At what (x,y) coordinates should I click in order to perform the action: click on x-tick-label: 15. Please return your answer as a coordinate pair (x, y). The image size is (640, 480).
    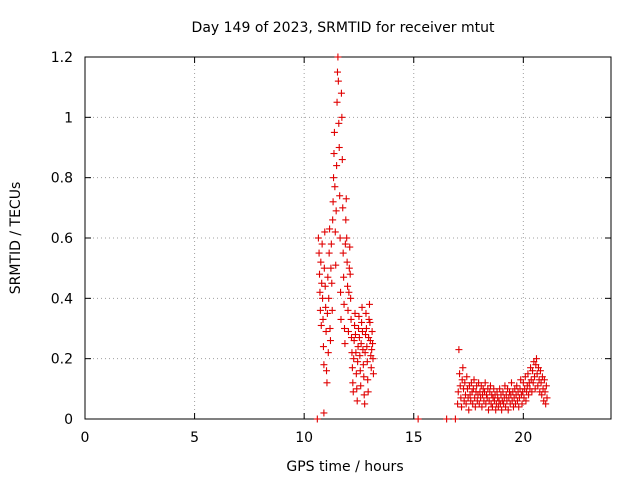
    Looking at the image, I should click on (414, 438).